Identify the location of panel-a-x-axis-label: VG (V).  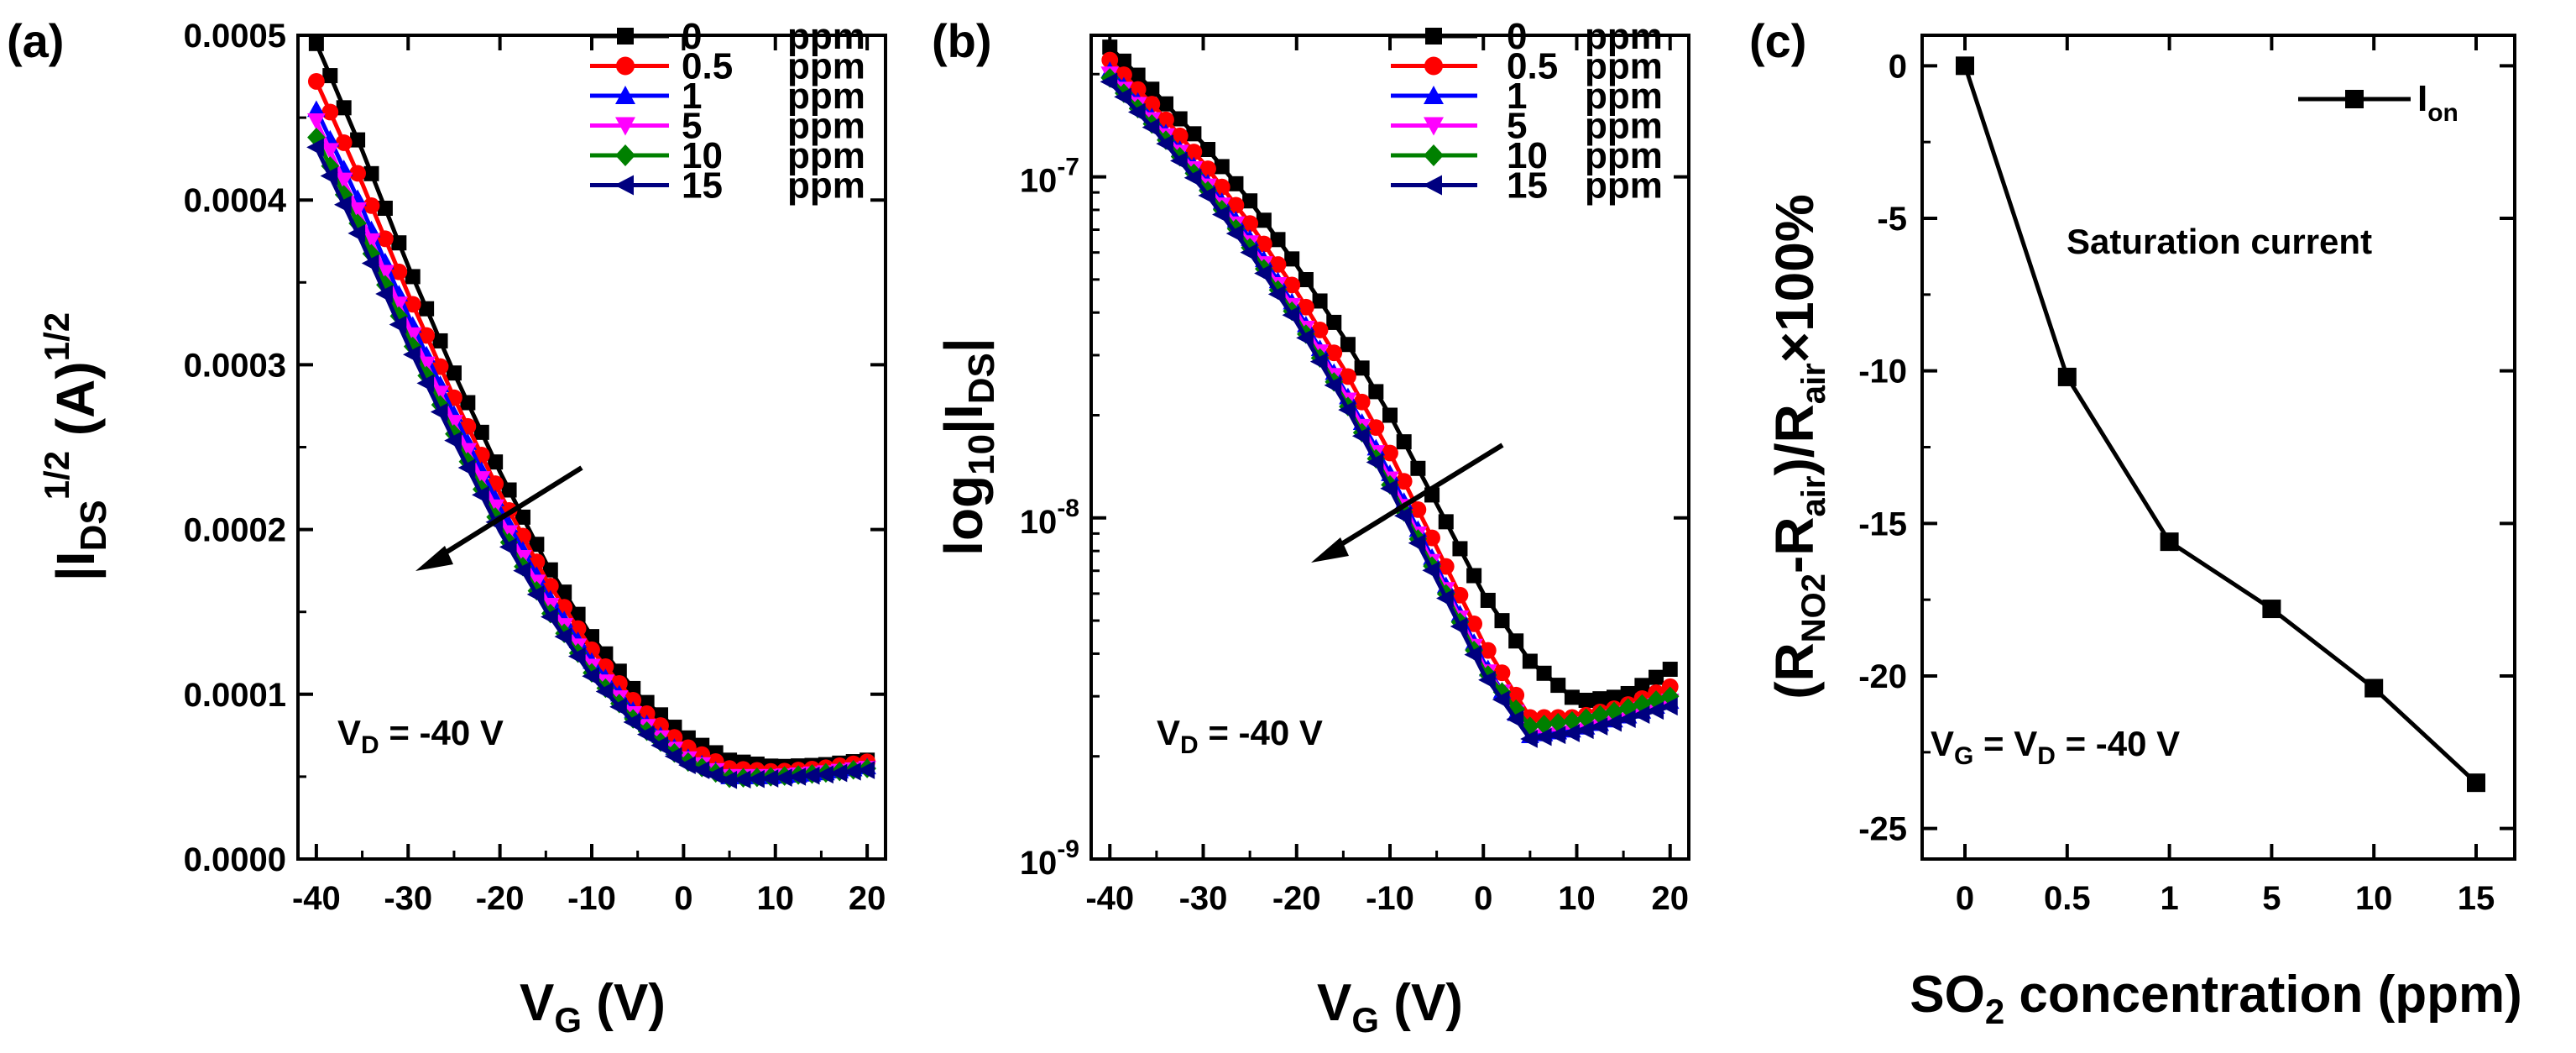
(593, 1007).